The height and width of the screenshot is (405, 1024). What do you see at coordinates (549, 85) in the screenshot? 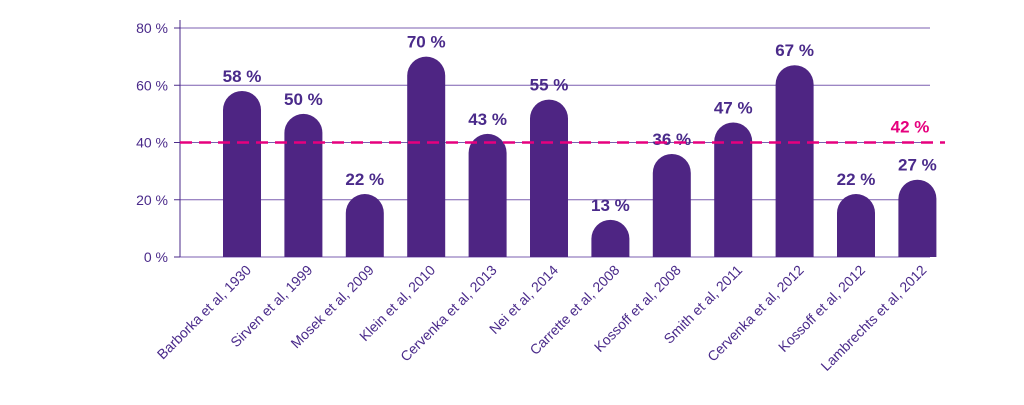
I see `data-label: 55 %` at bounding box center [549, 85].